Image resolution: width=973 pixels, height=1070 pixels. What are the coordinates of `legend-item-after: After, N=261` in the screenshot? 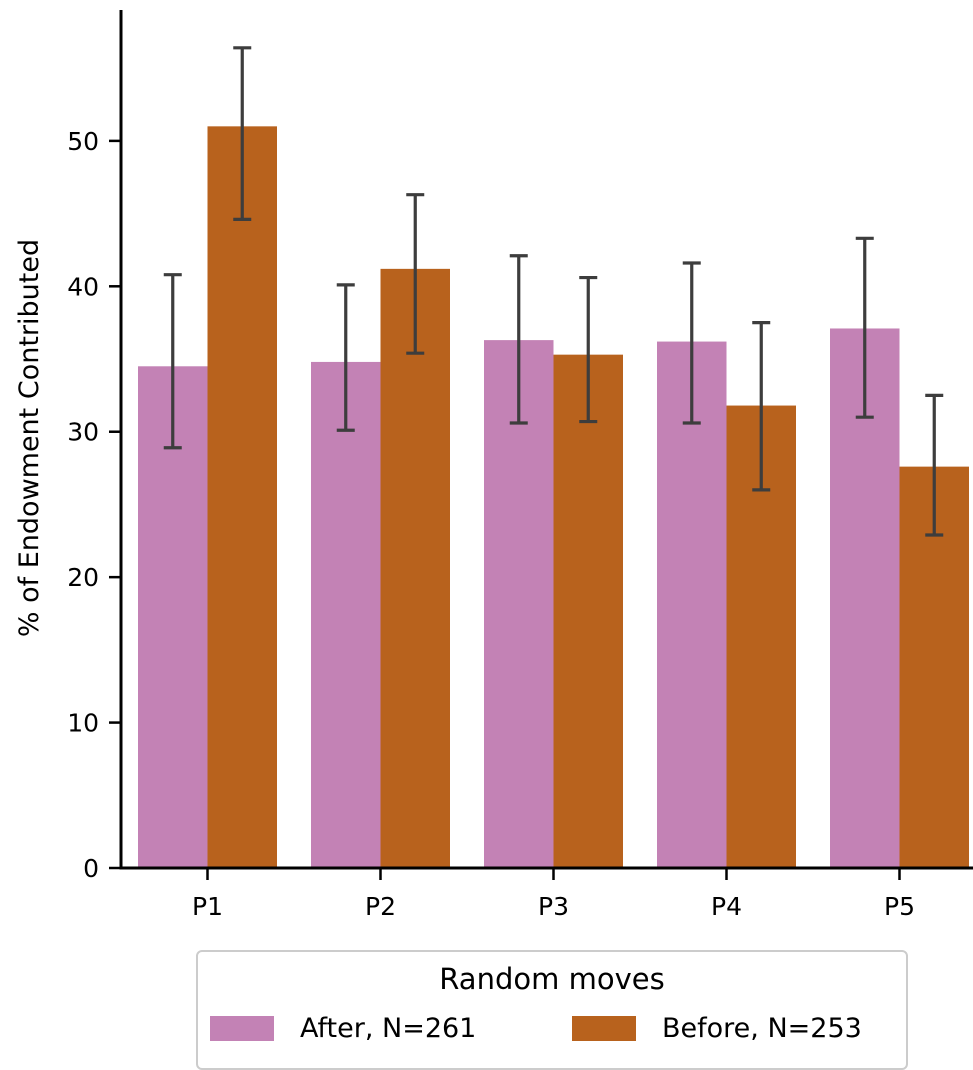 It's located at (343, 1028).